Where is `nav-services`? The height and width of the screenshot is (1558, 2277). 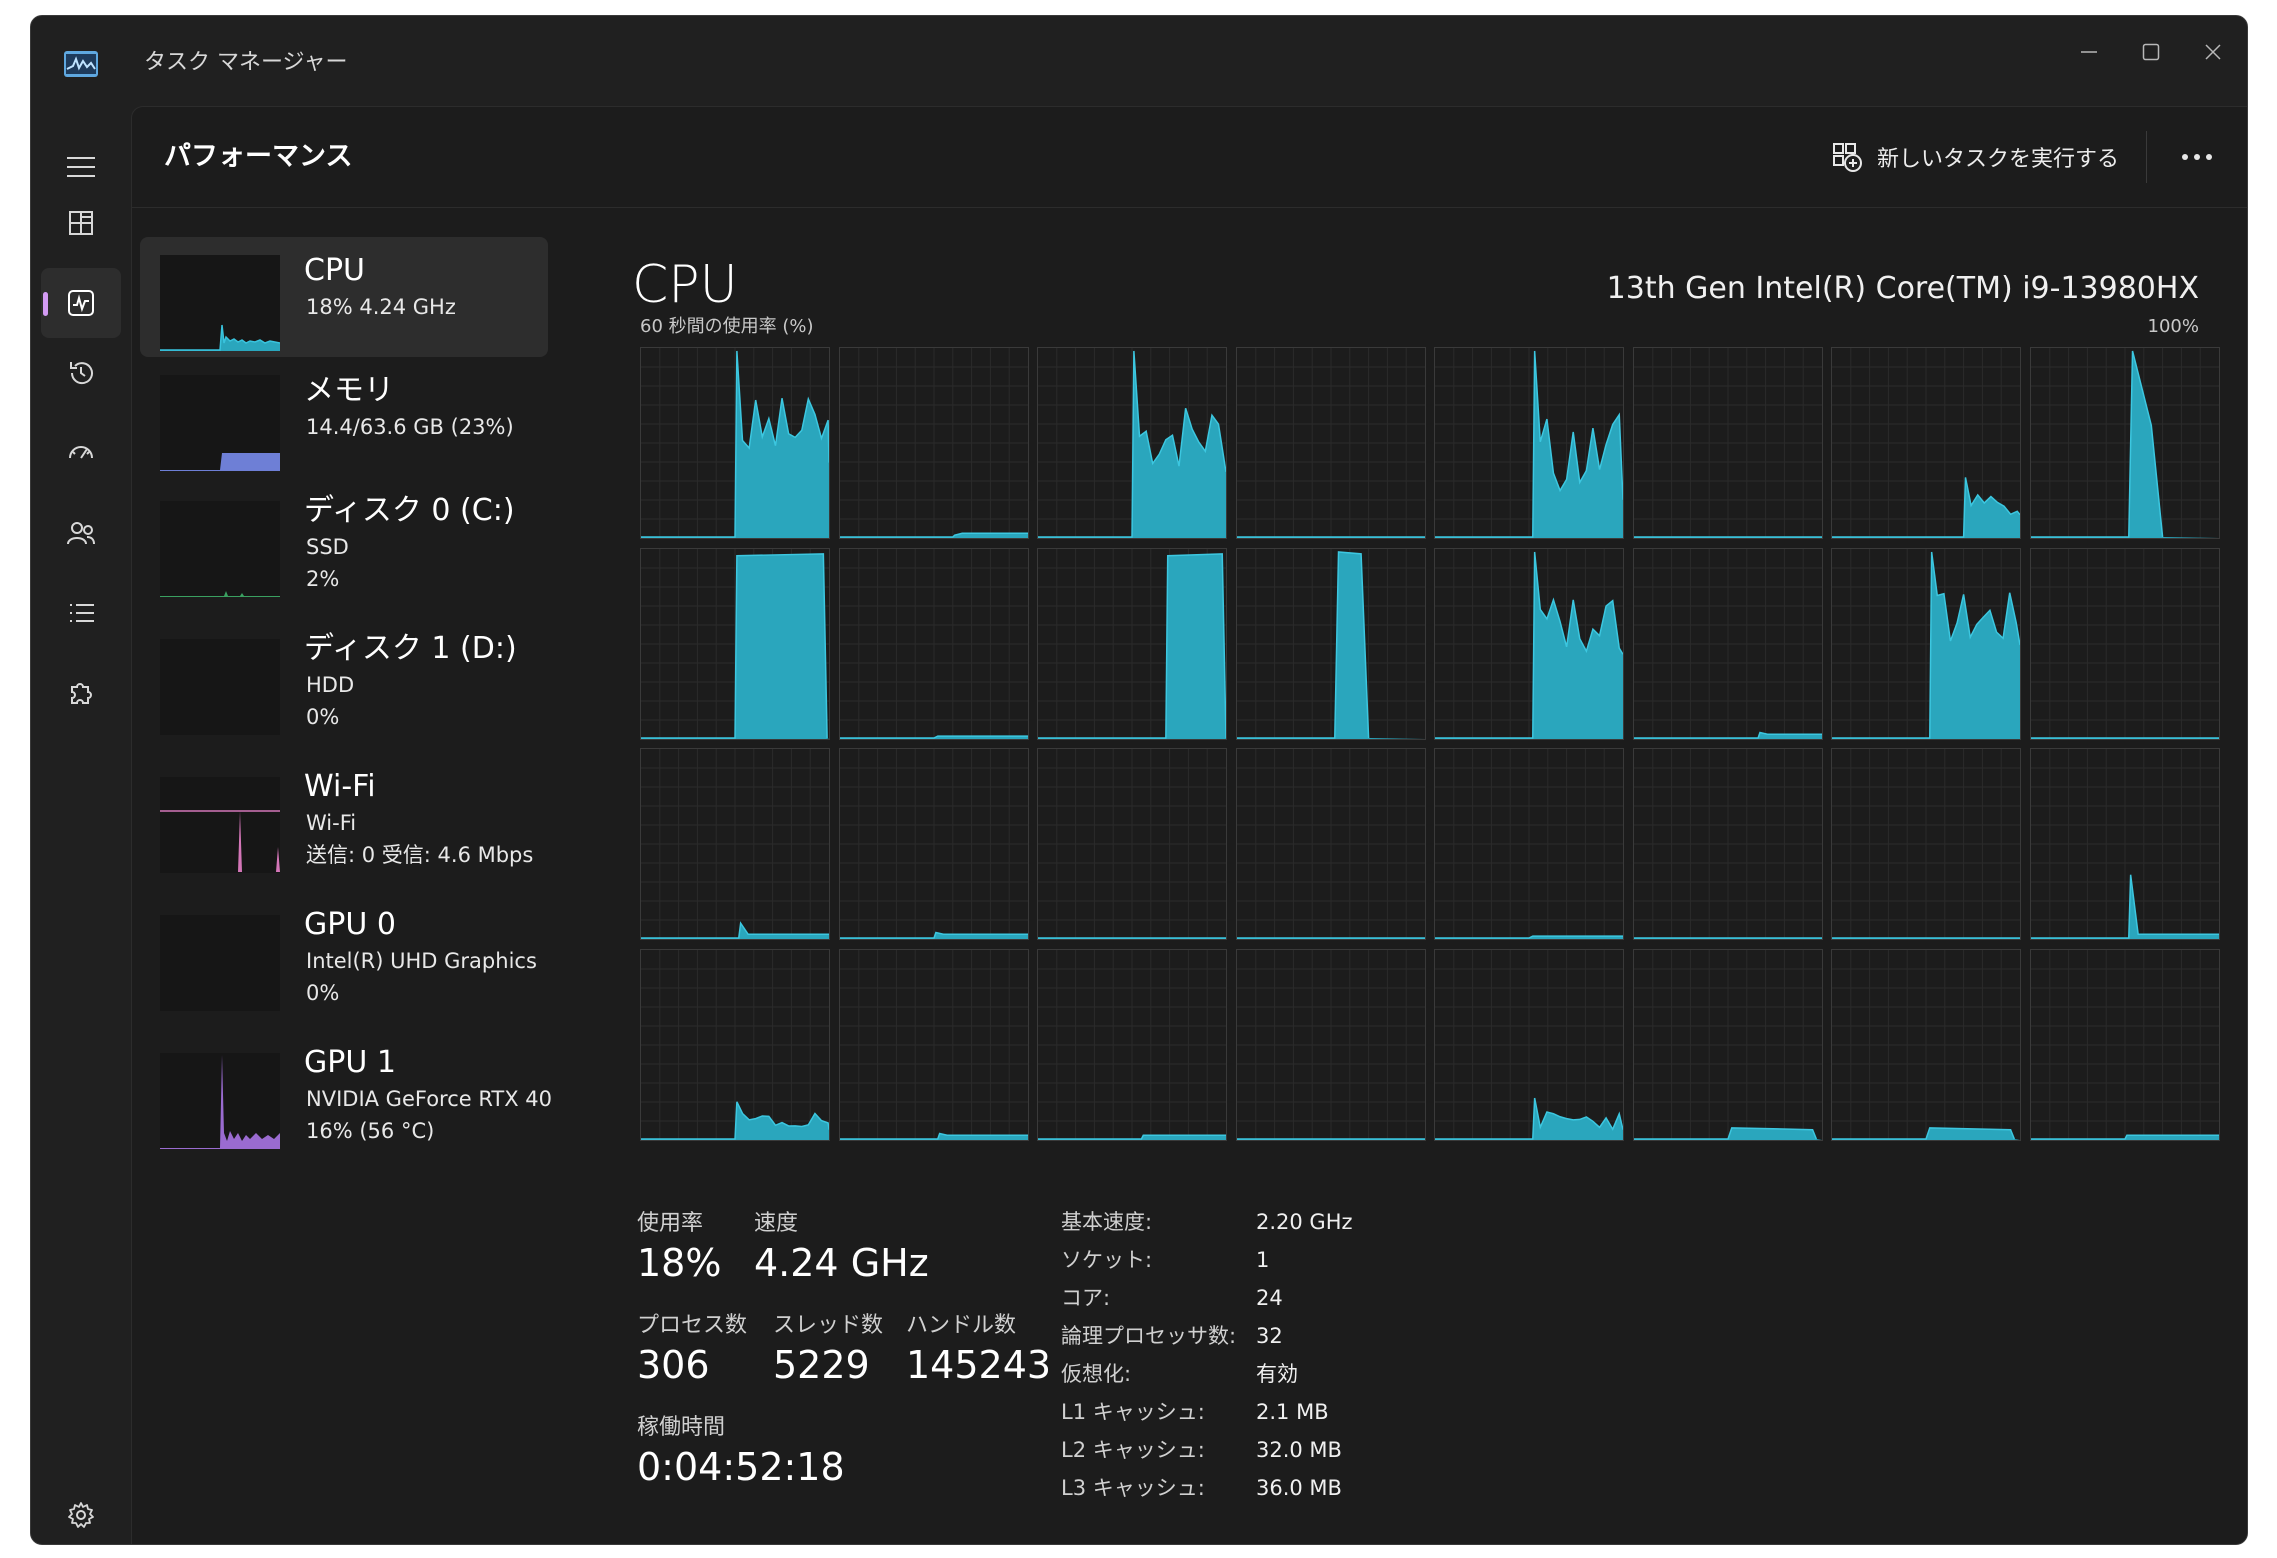
nav-services is located at coordinates (81, 693).